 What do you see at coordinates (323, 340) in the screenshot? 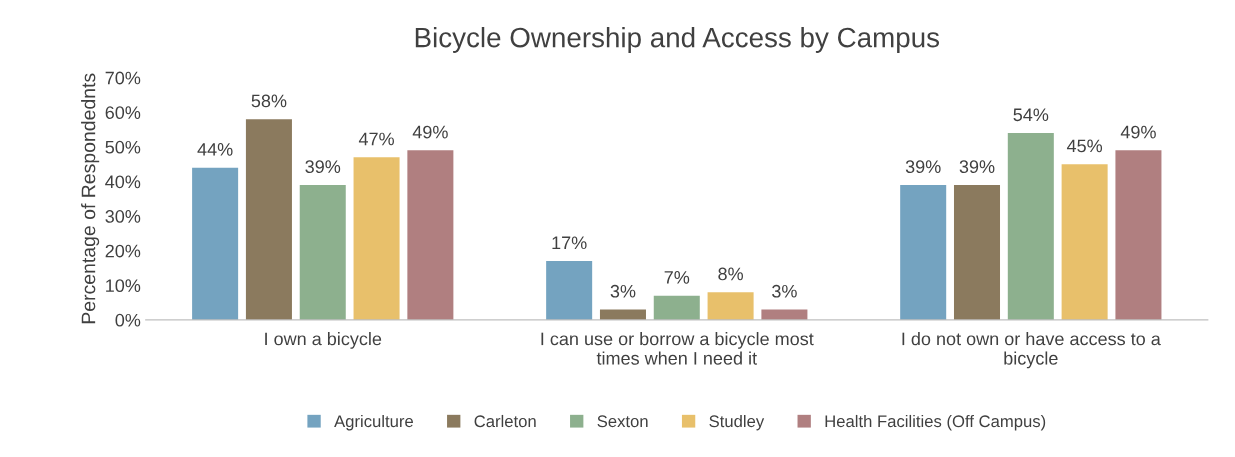
I see `x-tick-label: I own a bicycle` at bounding box center [323, 340].